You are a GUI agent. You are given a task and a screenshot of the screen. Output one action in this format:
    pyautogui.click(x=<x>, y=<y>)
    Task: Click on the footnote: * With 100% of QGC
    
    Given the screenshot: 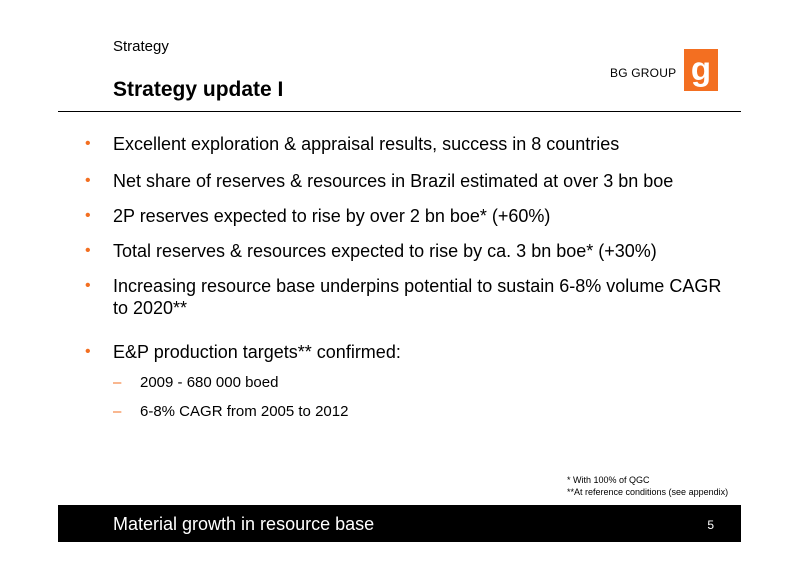 What is the action you would take?
    pyautogui.click(x=608, y=480)
    